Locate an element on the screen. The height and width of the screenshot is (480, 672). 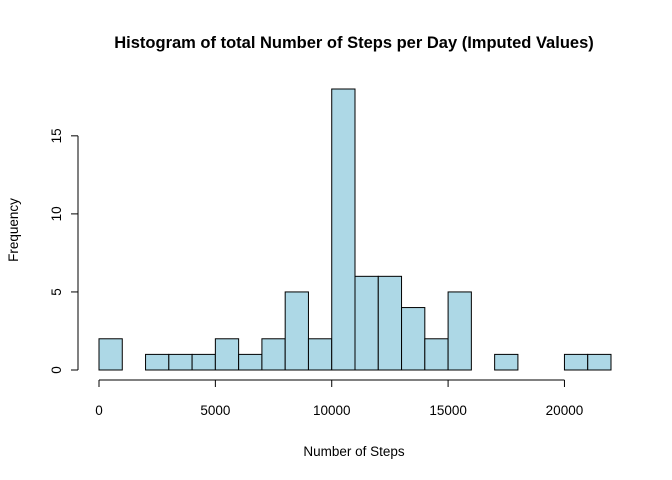
x-tick-label: 15000 is located at coordinates (448, 410).